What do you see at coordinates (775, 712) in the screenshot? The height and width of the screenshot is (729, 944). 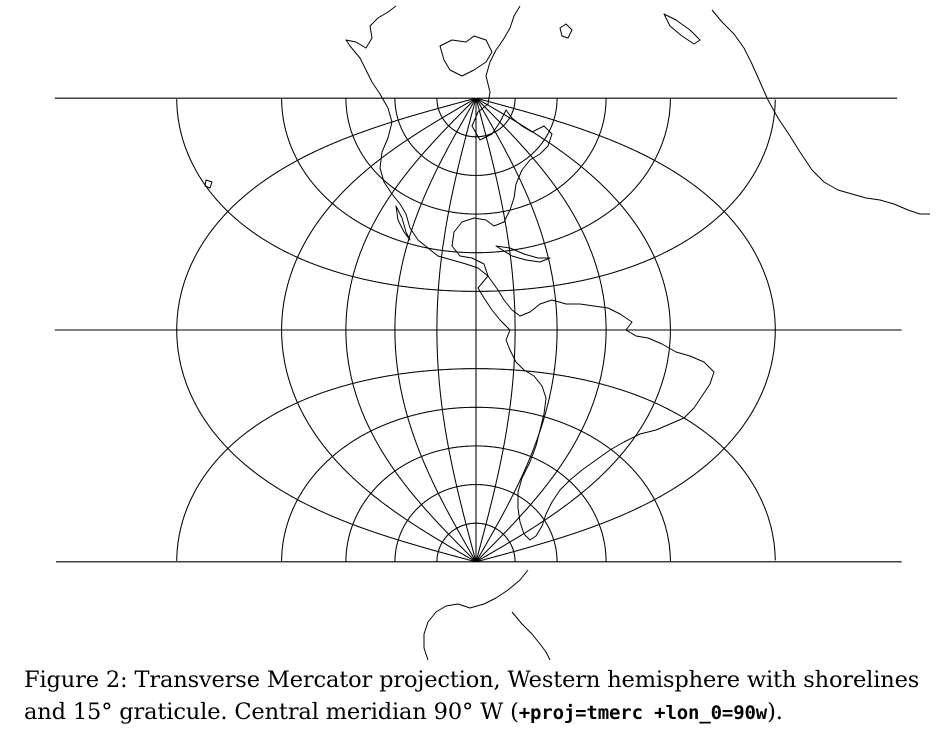 I see `caption-suffix: ).` at bounding box center [775, 712].